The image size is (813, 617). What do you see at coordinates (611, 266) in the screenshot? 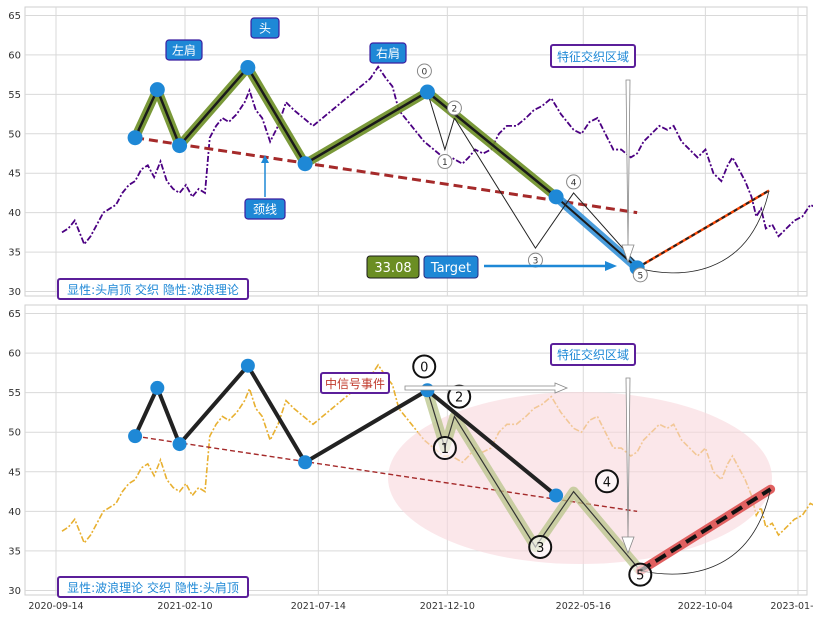
I see `target-arrowhead` at bounding box center [611, 266].